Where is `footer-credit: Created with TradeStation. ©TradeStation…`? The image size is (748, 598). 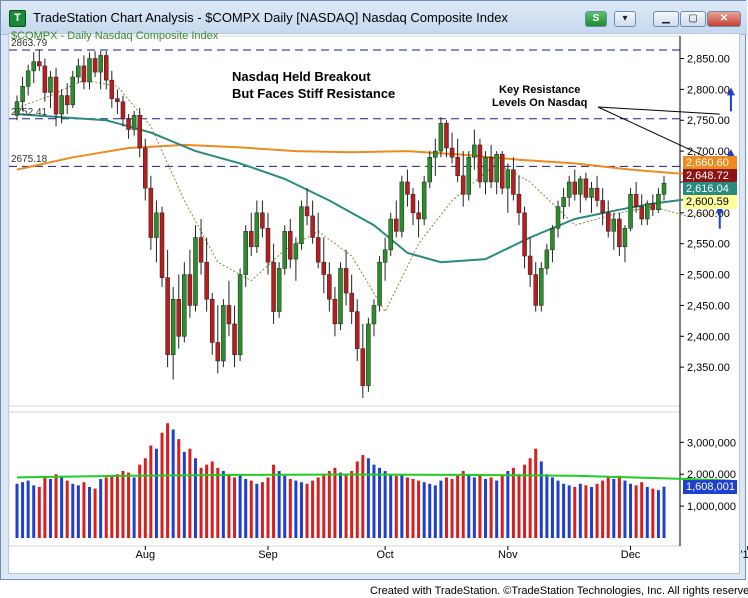
footer-credit: Created with TradeStation. ©TradeStation… is located at coordinates (559, 591).